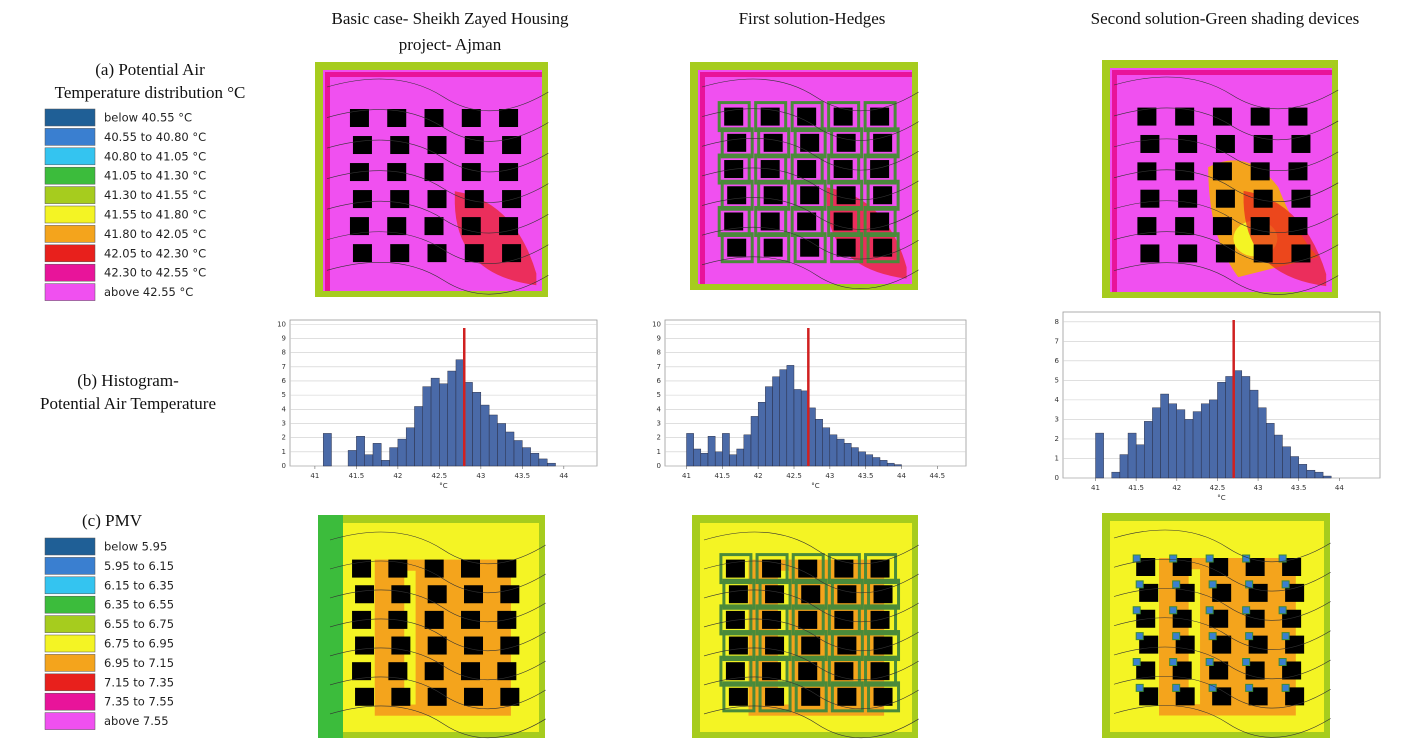  I want to click on x-tick-label: 44.5, so click(938, 476).